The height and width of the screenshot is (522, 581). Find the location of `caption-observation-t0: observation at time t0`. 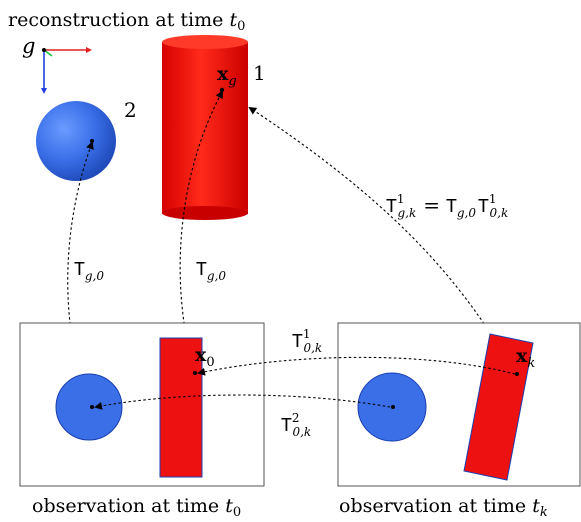

caption-observation-t0: observation at time t0 is located at coordinates (136, 507).